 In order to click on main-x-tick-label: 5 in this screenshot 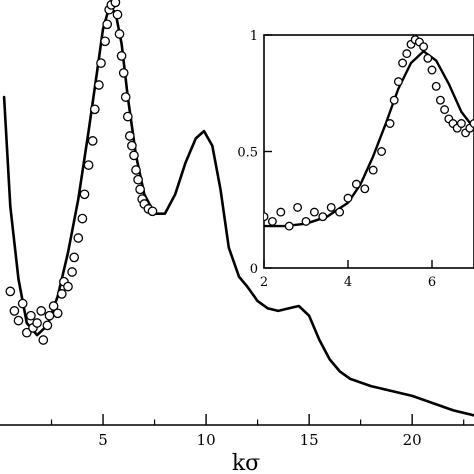, I will do `click(103, 440)`.